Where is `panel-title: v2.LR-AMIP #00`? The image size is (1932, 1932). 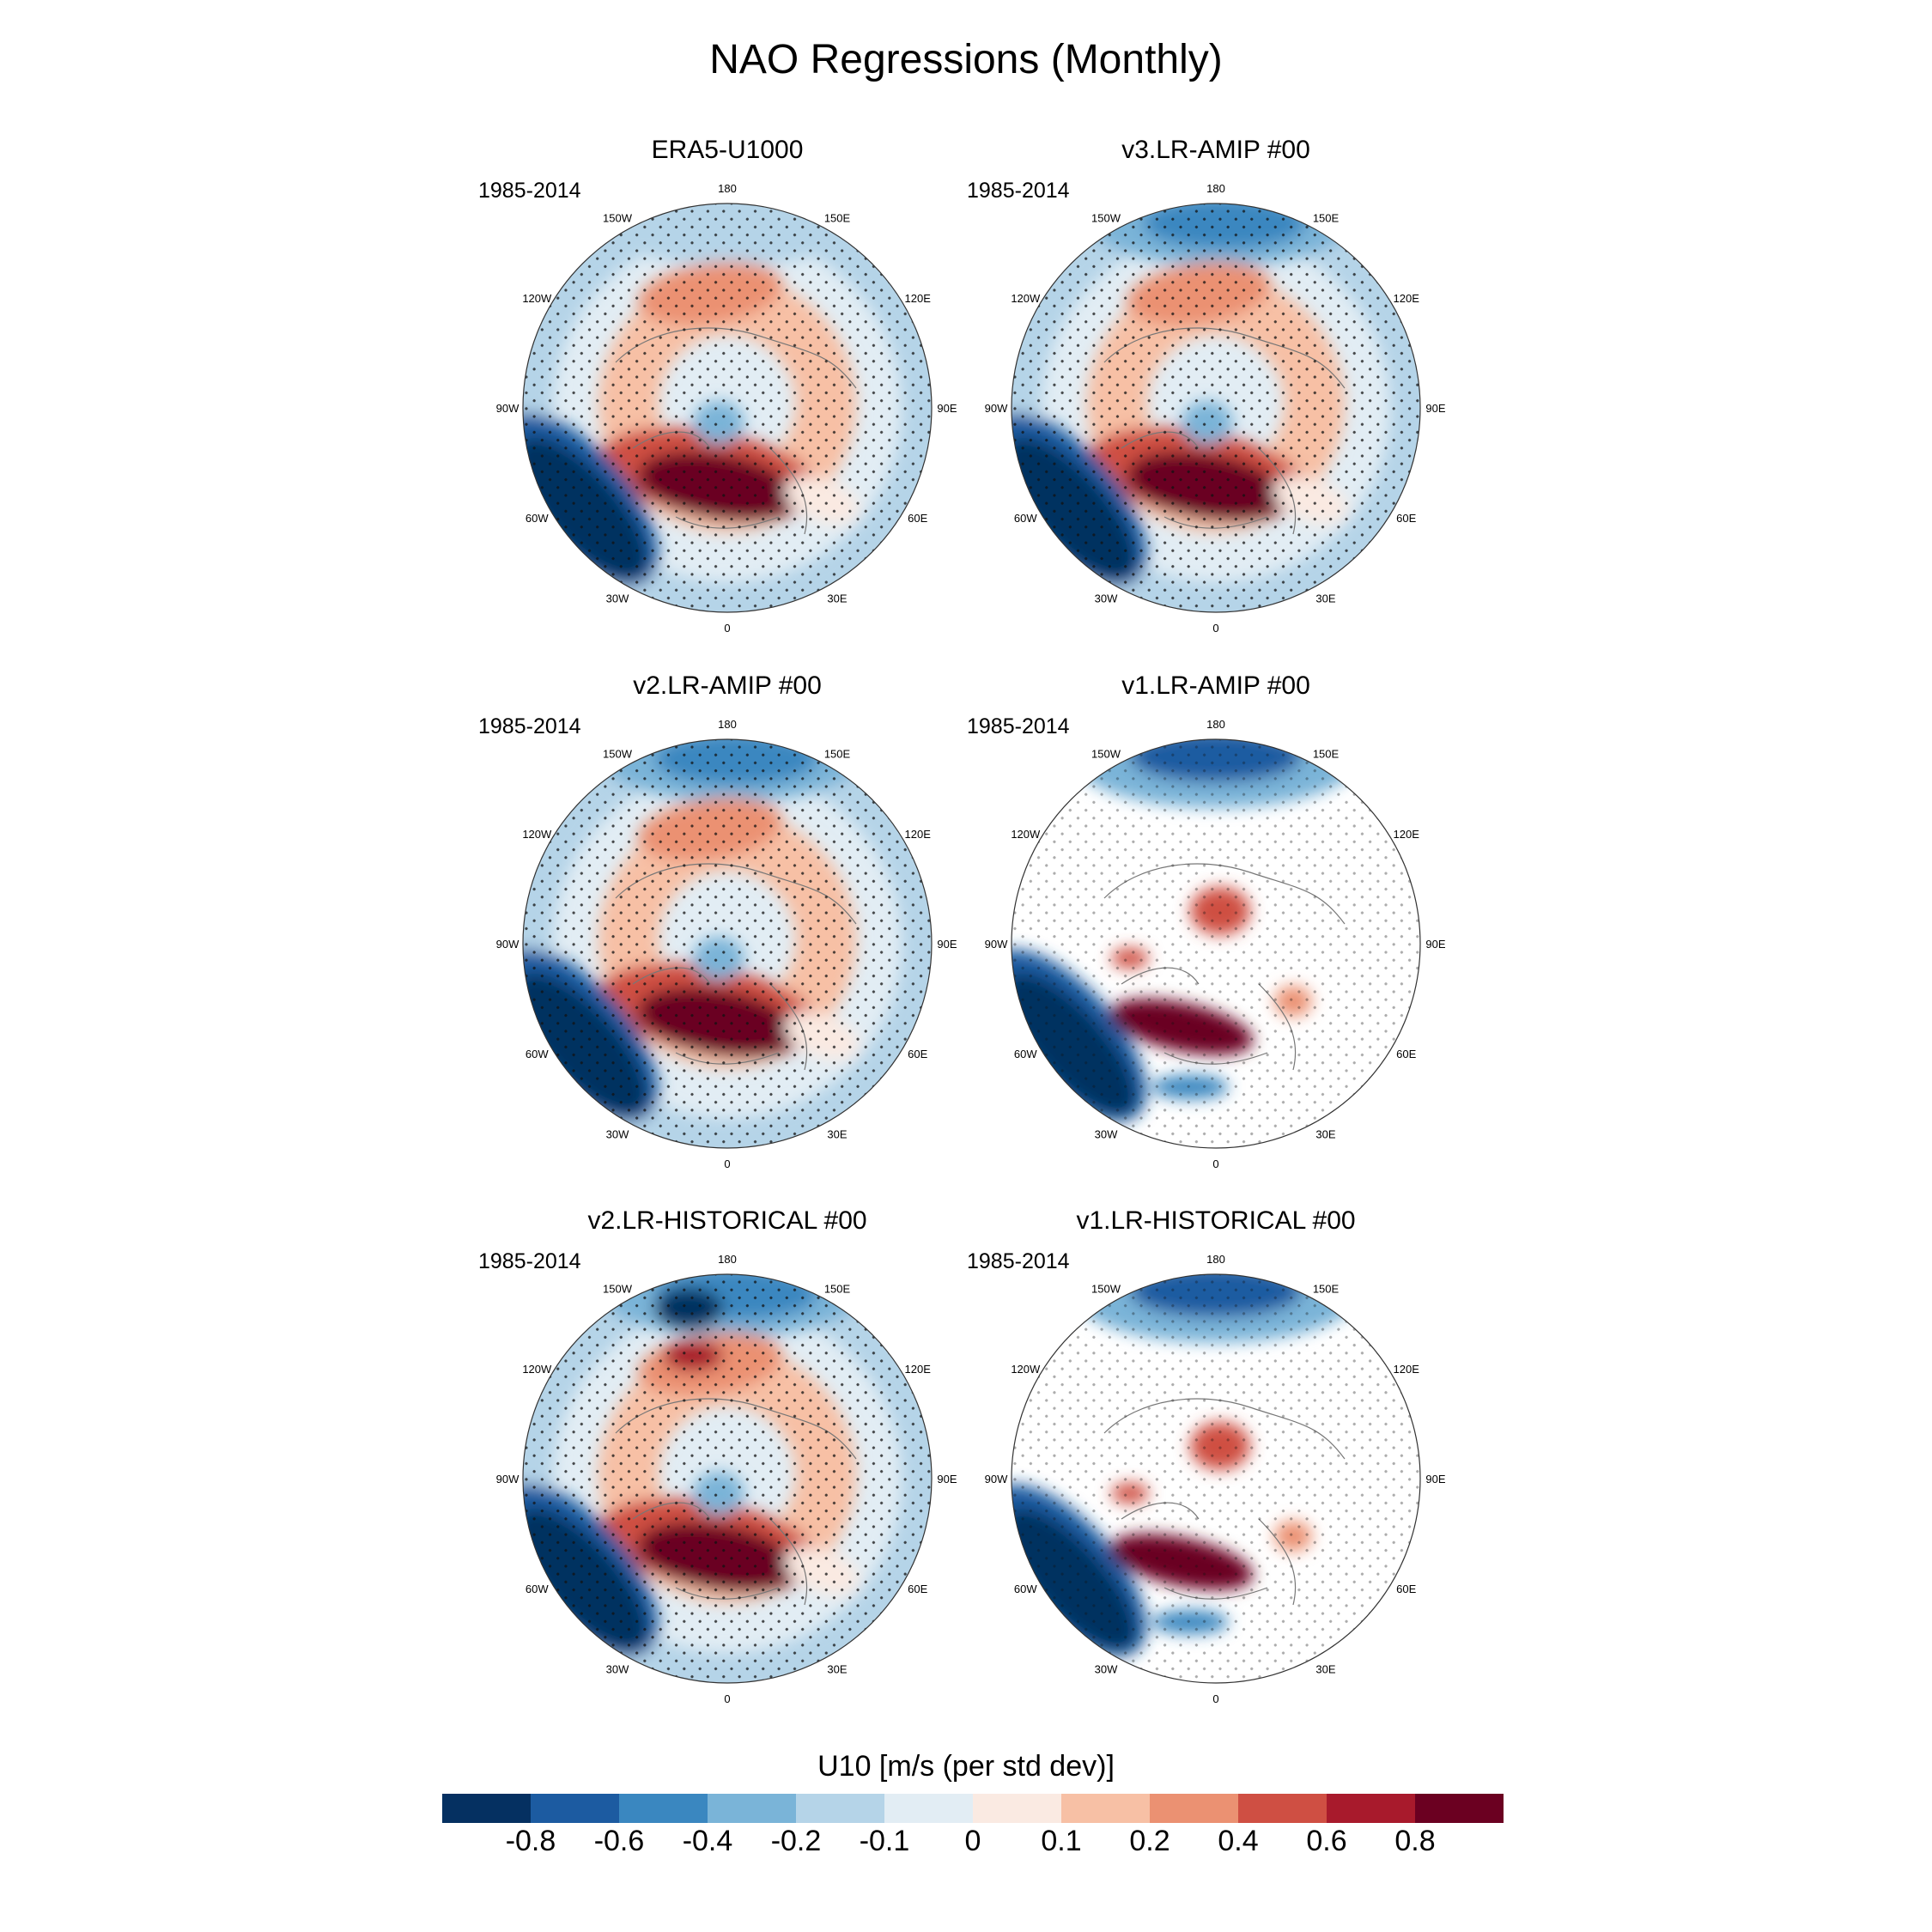 panel-title: v2.LR-AMIP #00 is located at coordinates (727, 685).